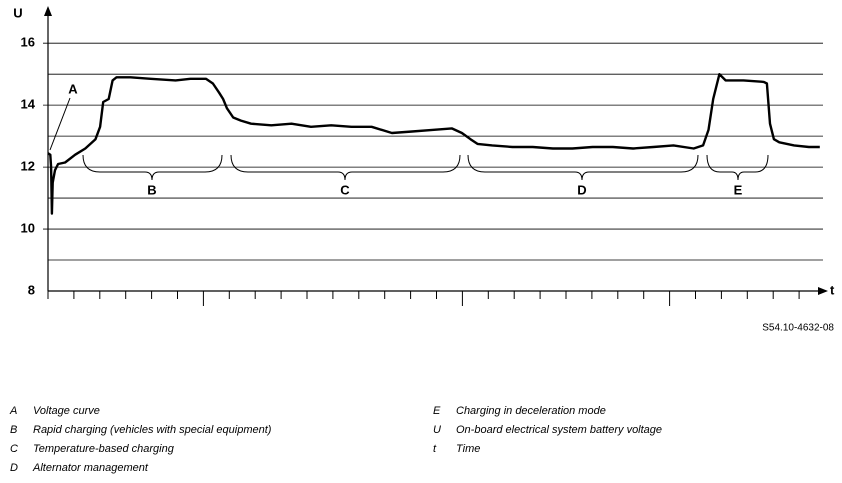  Describe the element at coordinates (73, 88) in the screenshot. I see `annotation: A` at that location.